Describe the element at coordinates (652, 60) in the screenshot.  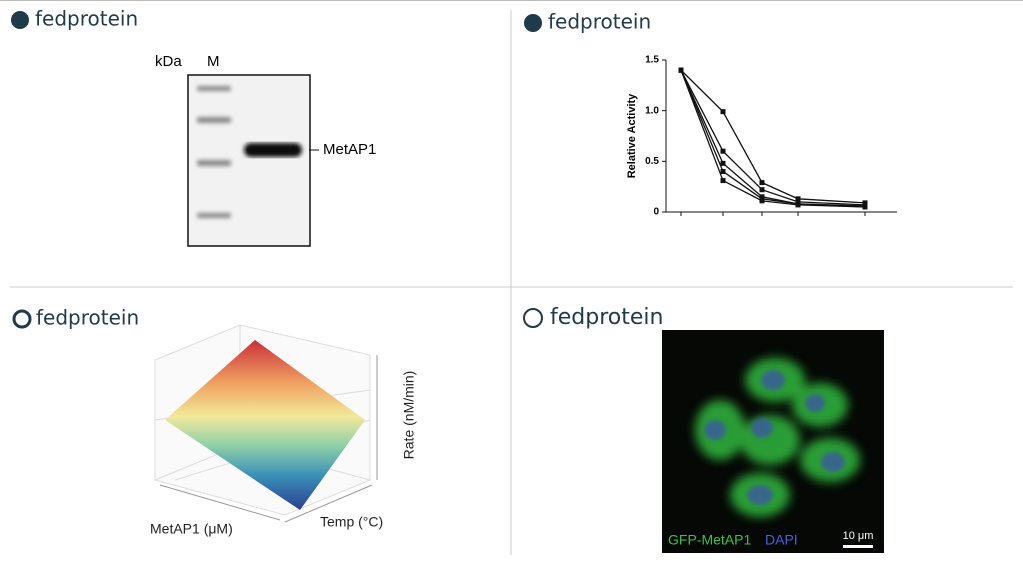
I see `y-tick-label: 1.5` at that location.